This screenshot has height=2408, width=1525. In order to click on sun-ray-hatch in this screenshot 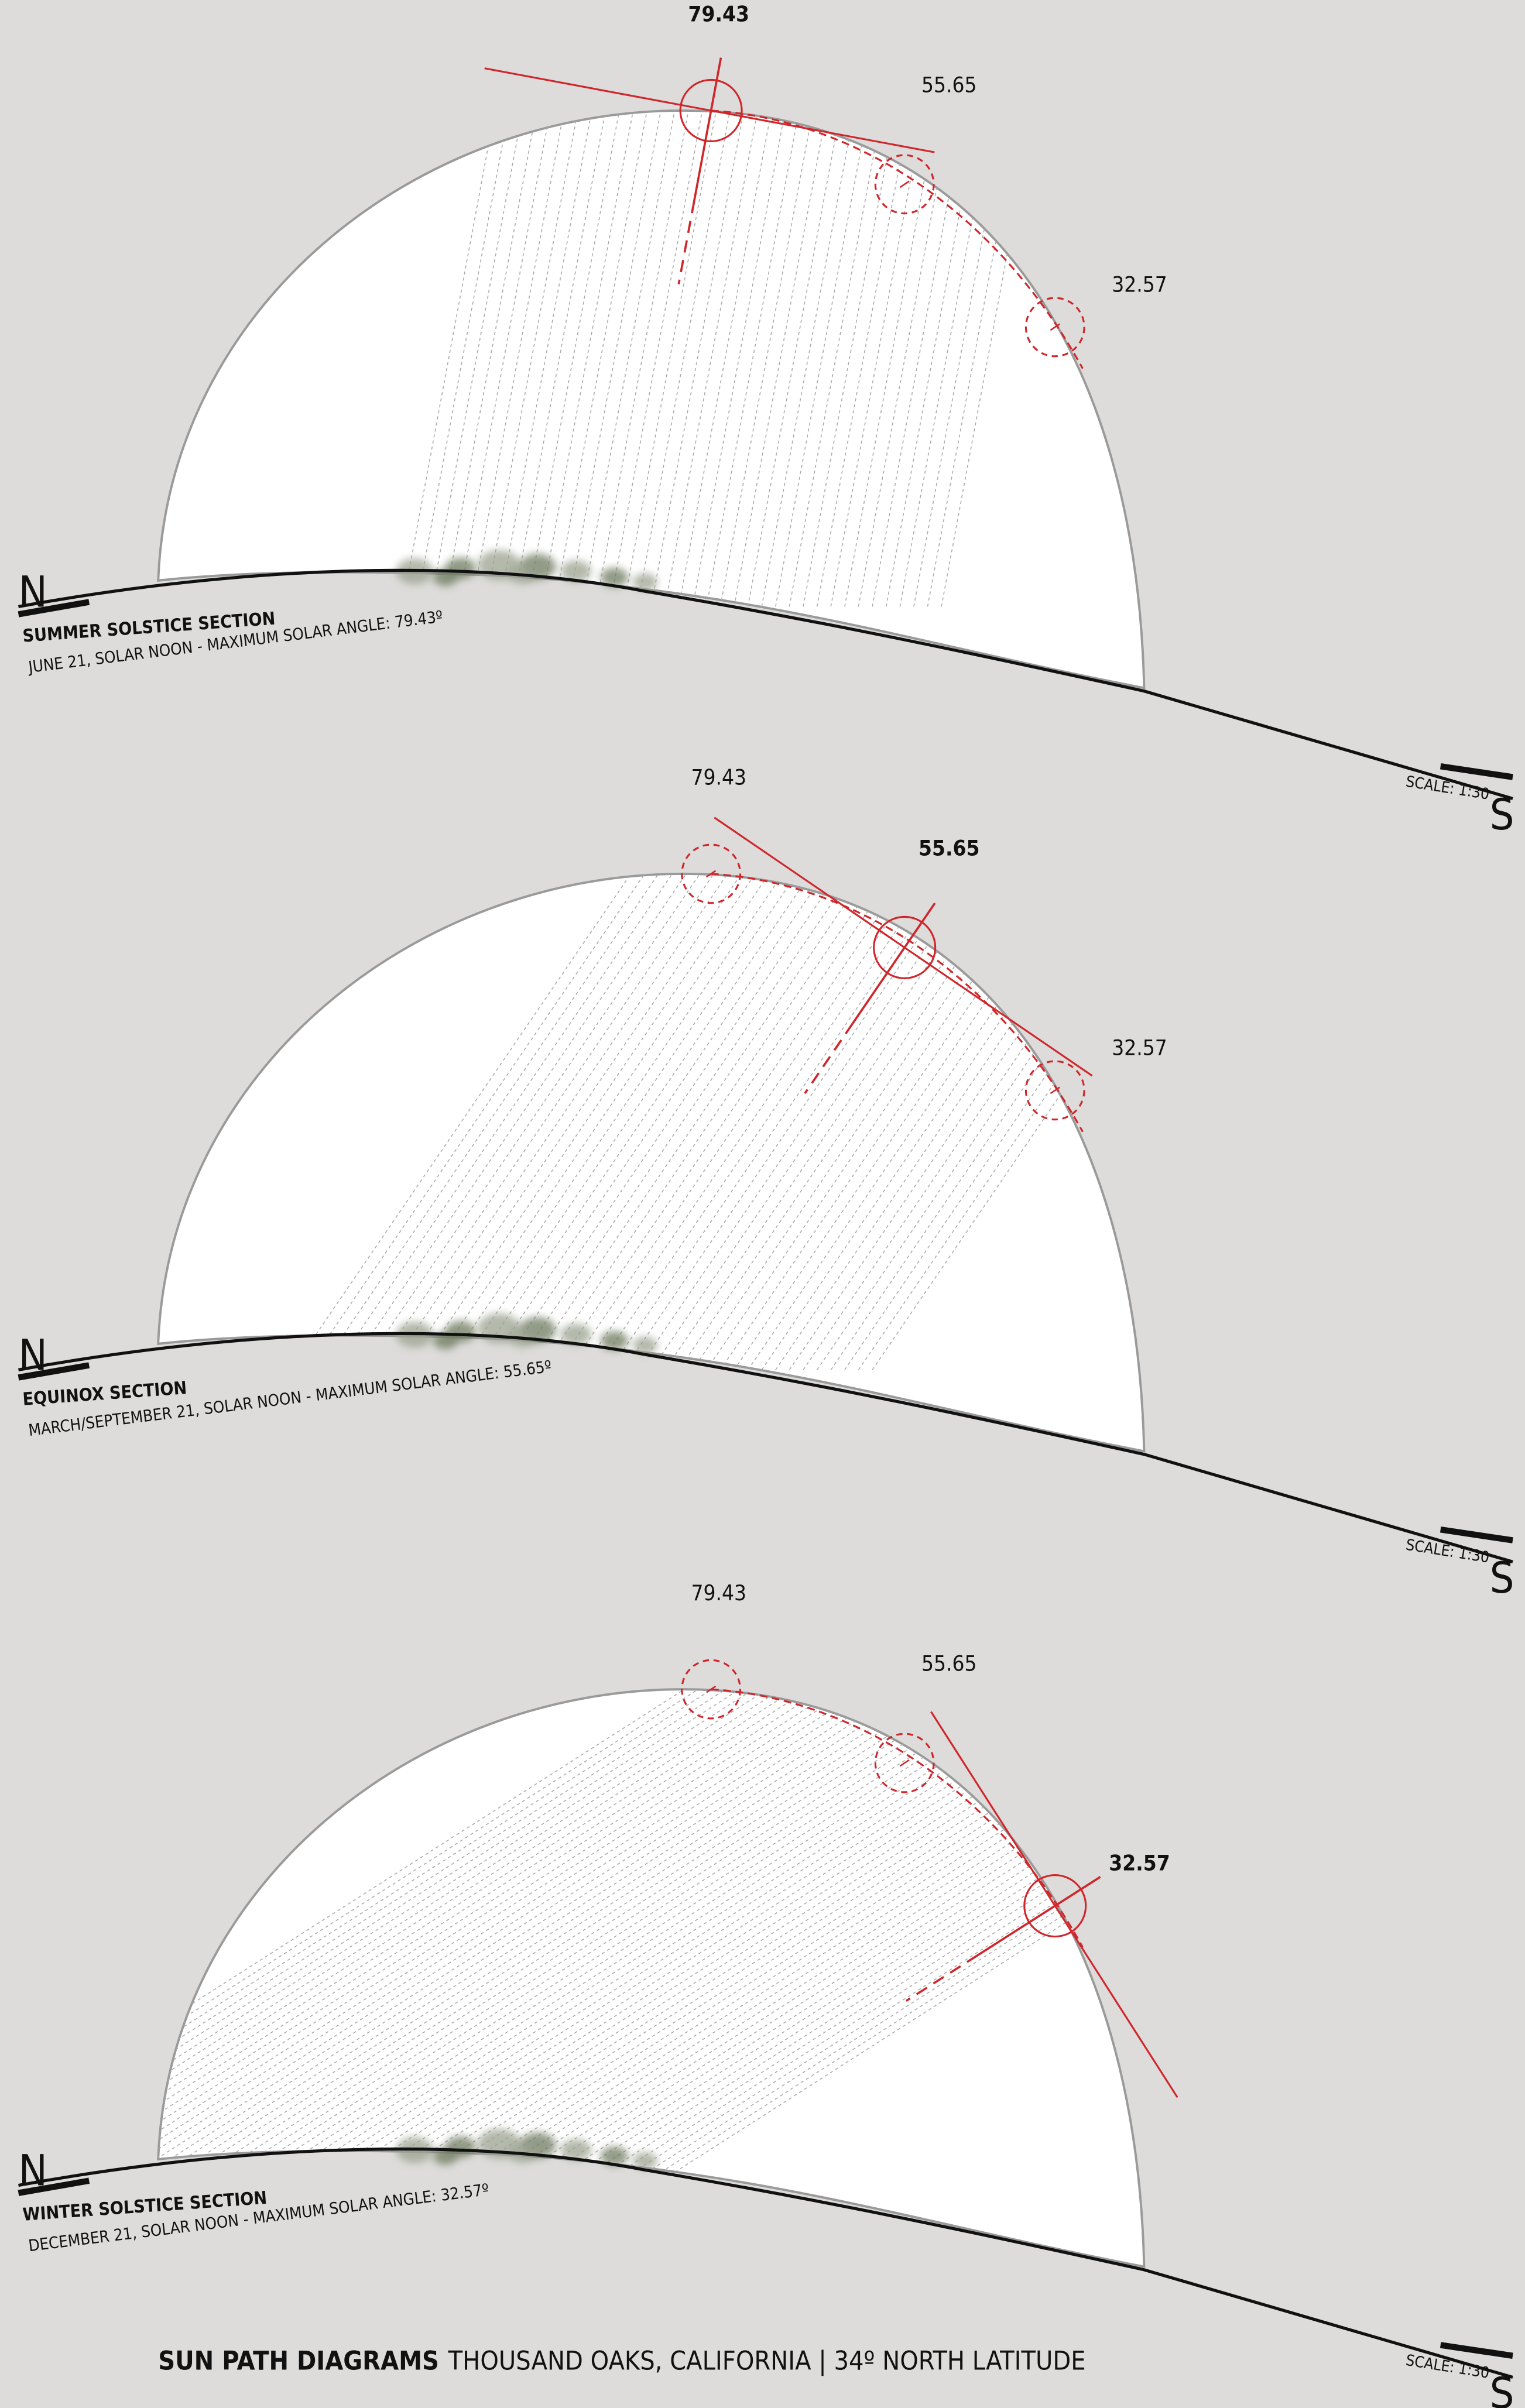, I will do `click(718, 1121)`.